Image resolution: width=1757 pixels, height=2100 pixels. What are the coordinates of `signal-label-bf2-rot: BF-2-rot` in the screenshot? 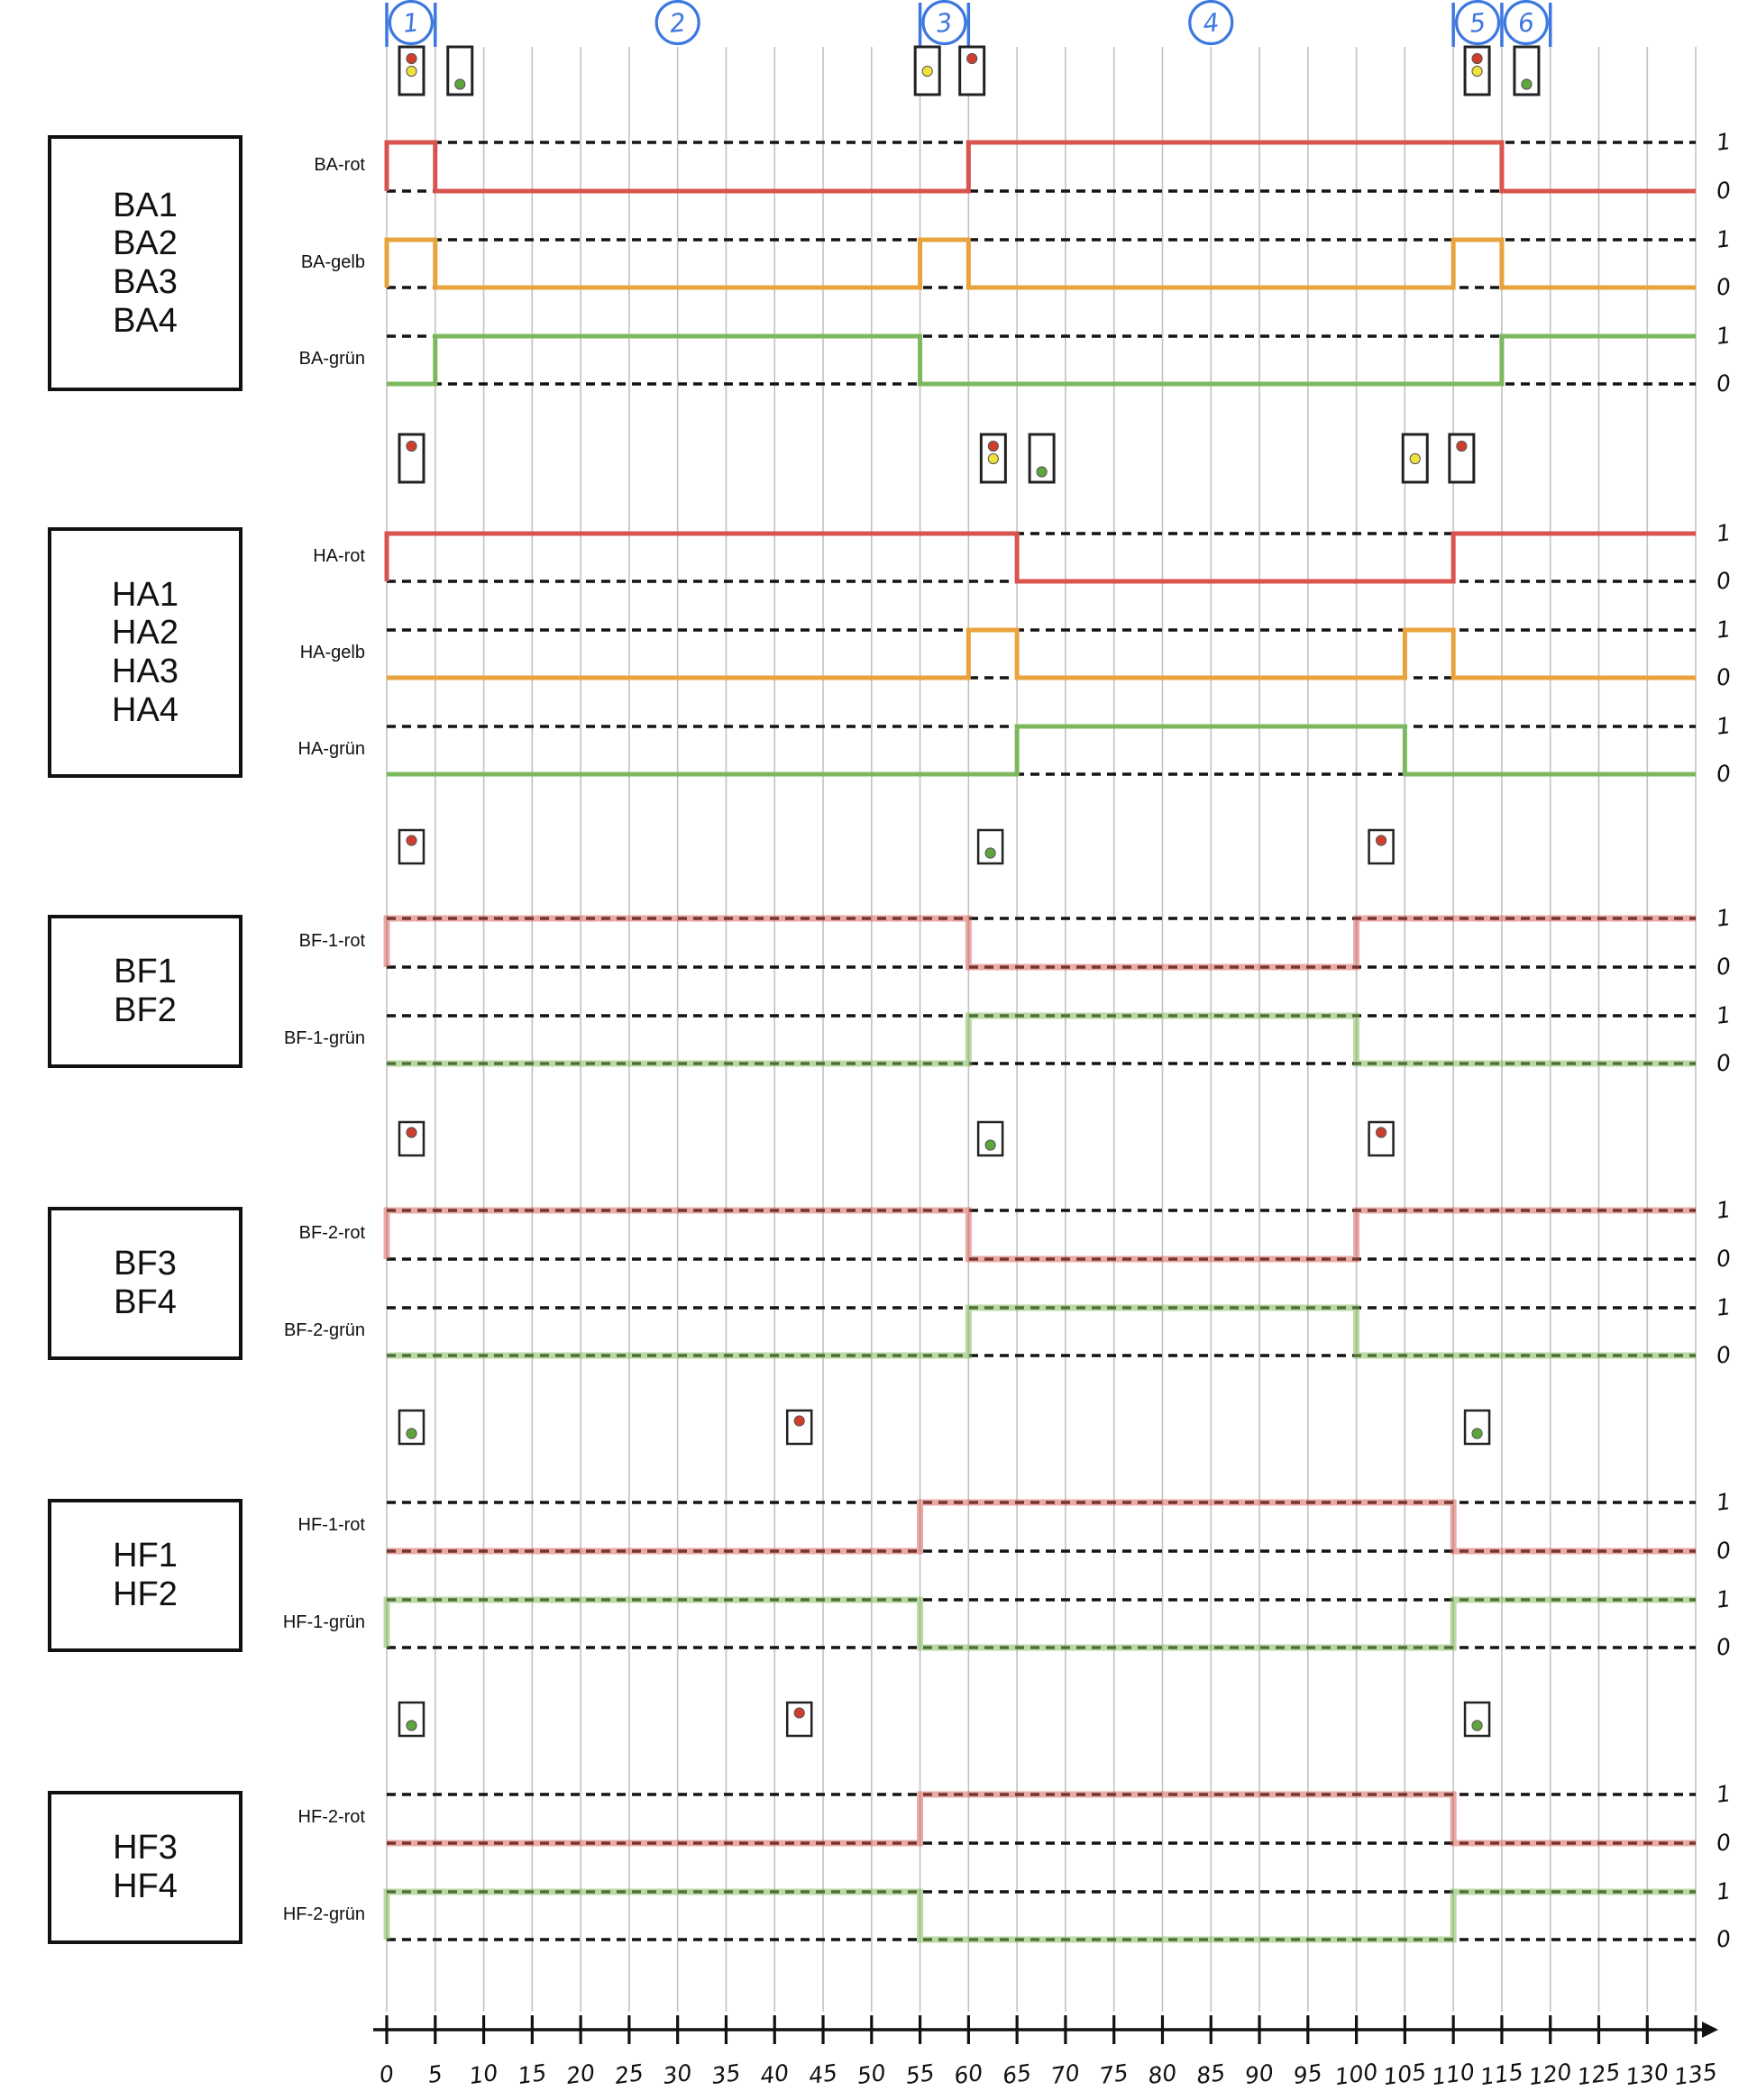 It's located at (331, 1233).